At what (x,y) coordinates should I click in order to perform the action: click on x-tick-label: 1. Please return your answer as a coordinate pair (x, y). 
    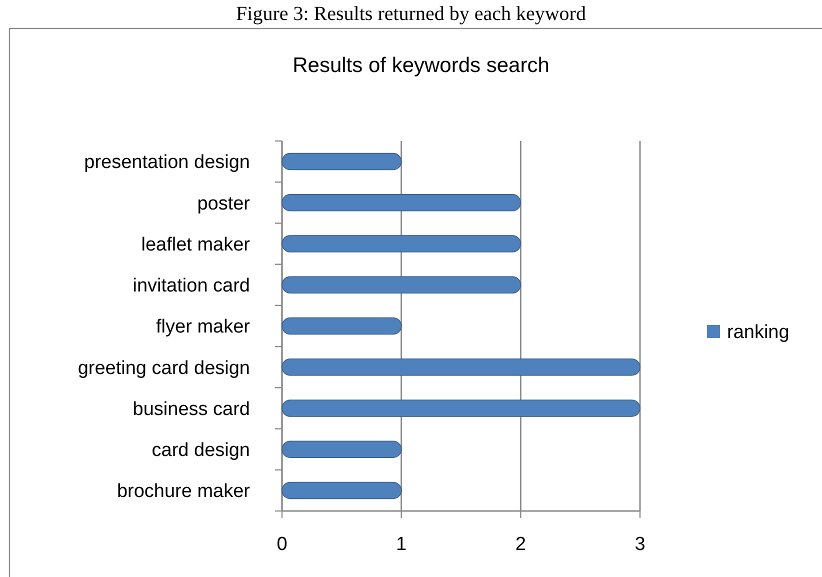
    Looking at the image, I should click on (401, 544).